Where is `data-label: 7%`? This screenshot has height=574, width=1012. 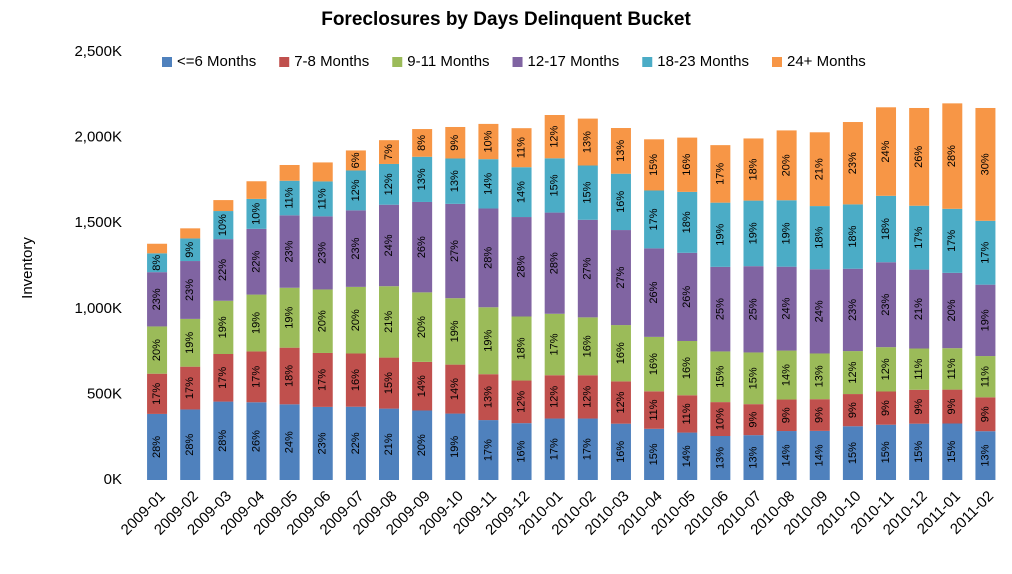
data-label: 7% is located at coordinates (389, 152).